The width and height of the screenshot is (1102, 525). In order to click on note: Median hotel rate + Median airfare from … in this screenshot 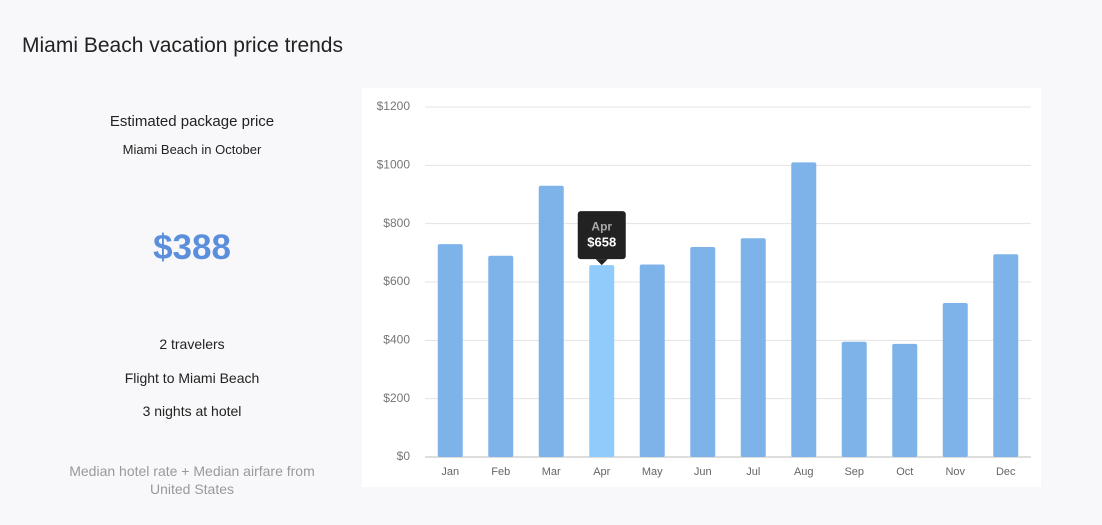, I will do `click(192, 480)`.